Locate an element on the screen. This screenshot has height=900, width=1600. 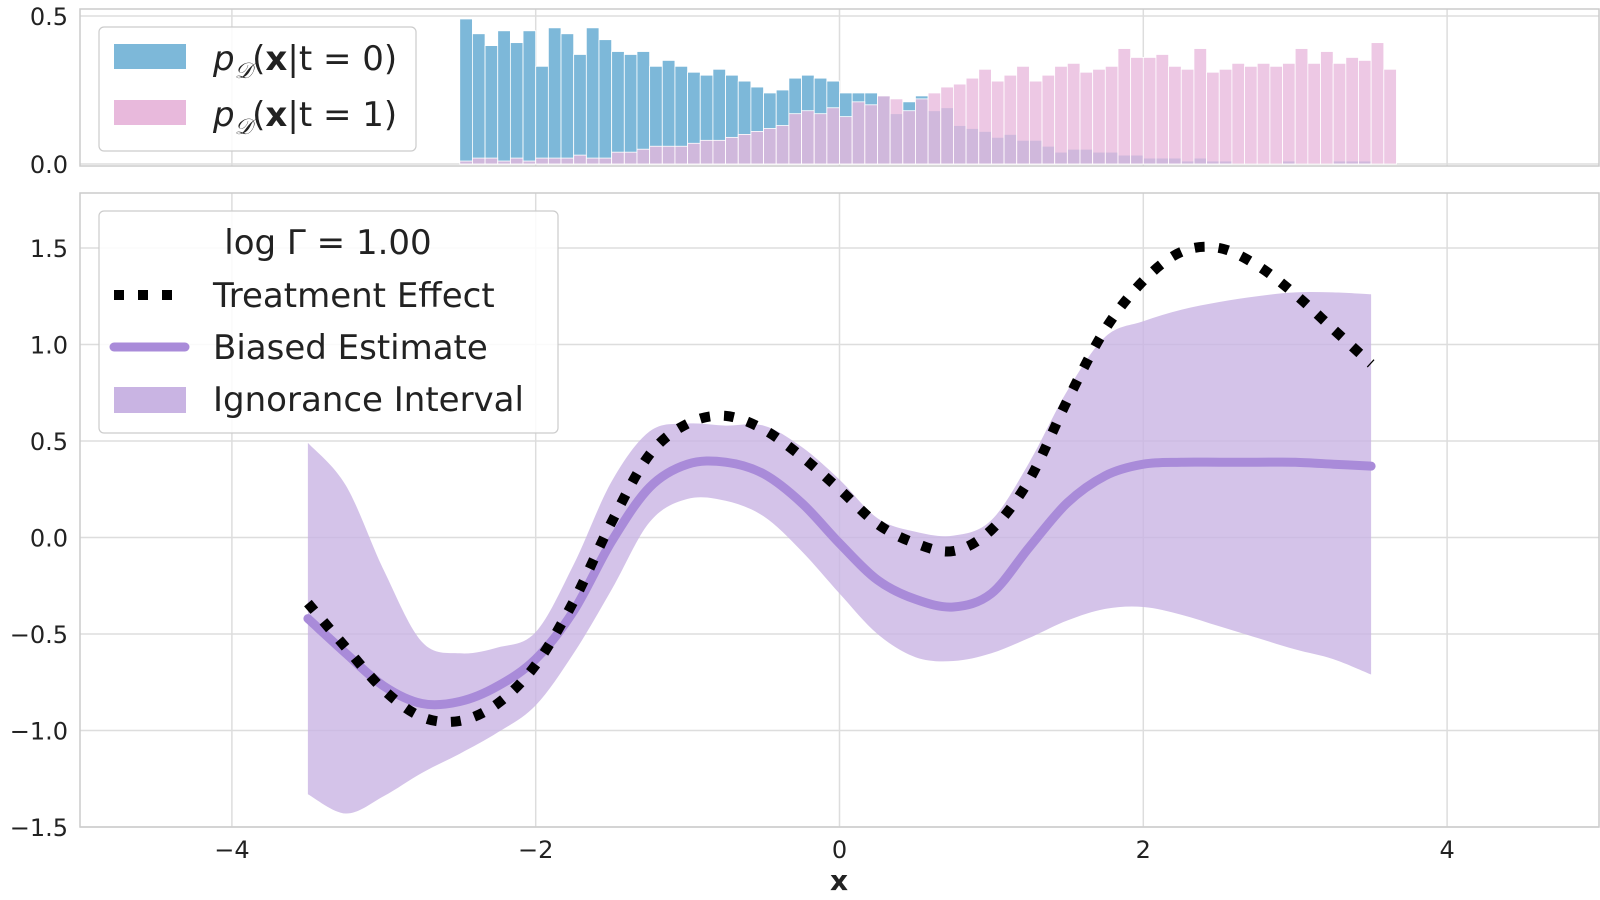
y-tick-label: −1.0 is located at coordinates (39, 732).